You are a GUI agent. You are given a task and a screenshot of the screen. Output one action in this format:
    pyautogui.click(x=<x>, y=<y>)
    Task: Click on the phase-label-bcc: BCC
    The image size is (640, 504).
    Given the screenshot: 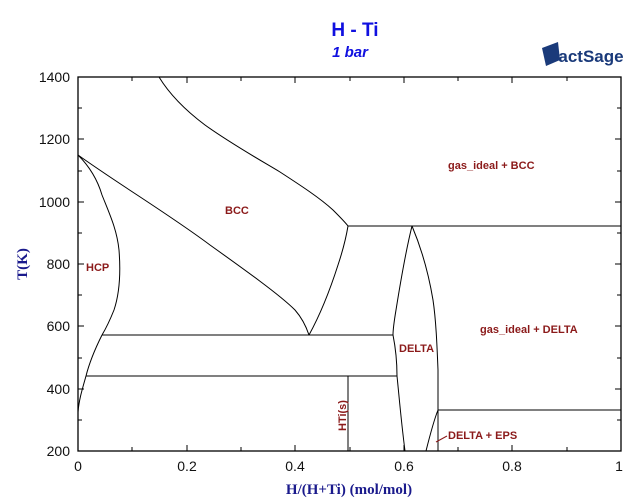 What is the action you would take?
    pyautogui.click(x=237, y=211)
    